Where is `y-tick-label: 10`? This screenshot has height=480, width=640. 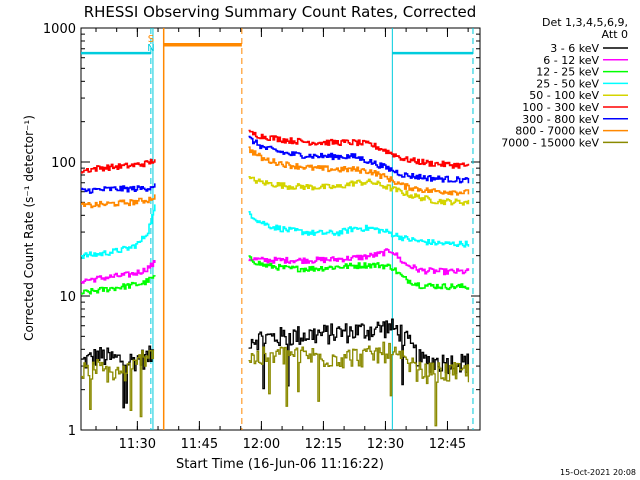
y-tick-label: 10 is located at coordinates (67, 297).